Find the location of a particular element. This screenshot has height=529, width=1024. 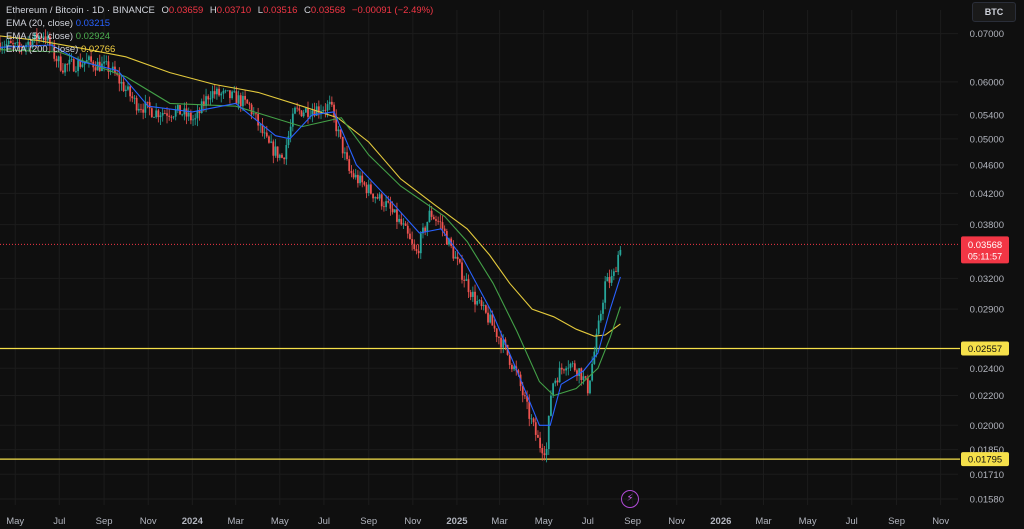

y-tick-label: 0.02900 is located at coordinates (987, 310).